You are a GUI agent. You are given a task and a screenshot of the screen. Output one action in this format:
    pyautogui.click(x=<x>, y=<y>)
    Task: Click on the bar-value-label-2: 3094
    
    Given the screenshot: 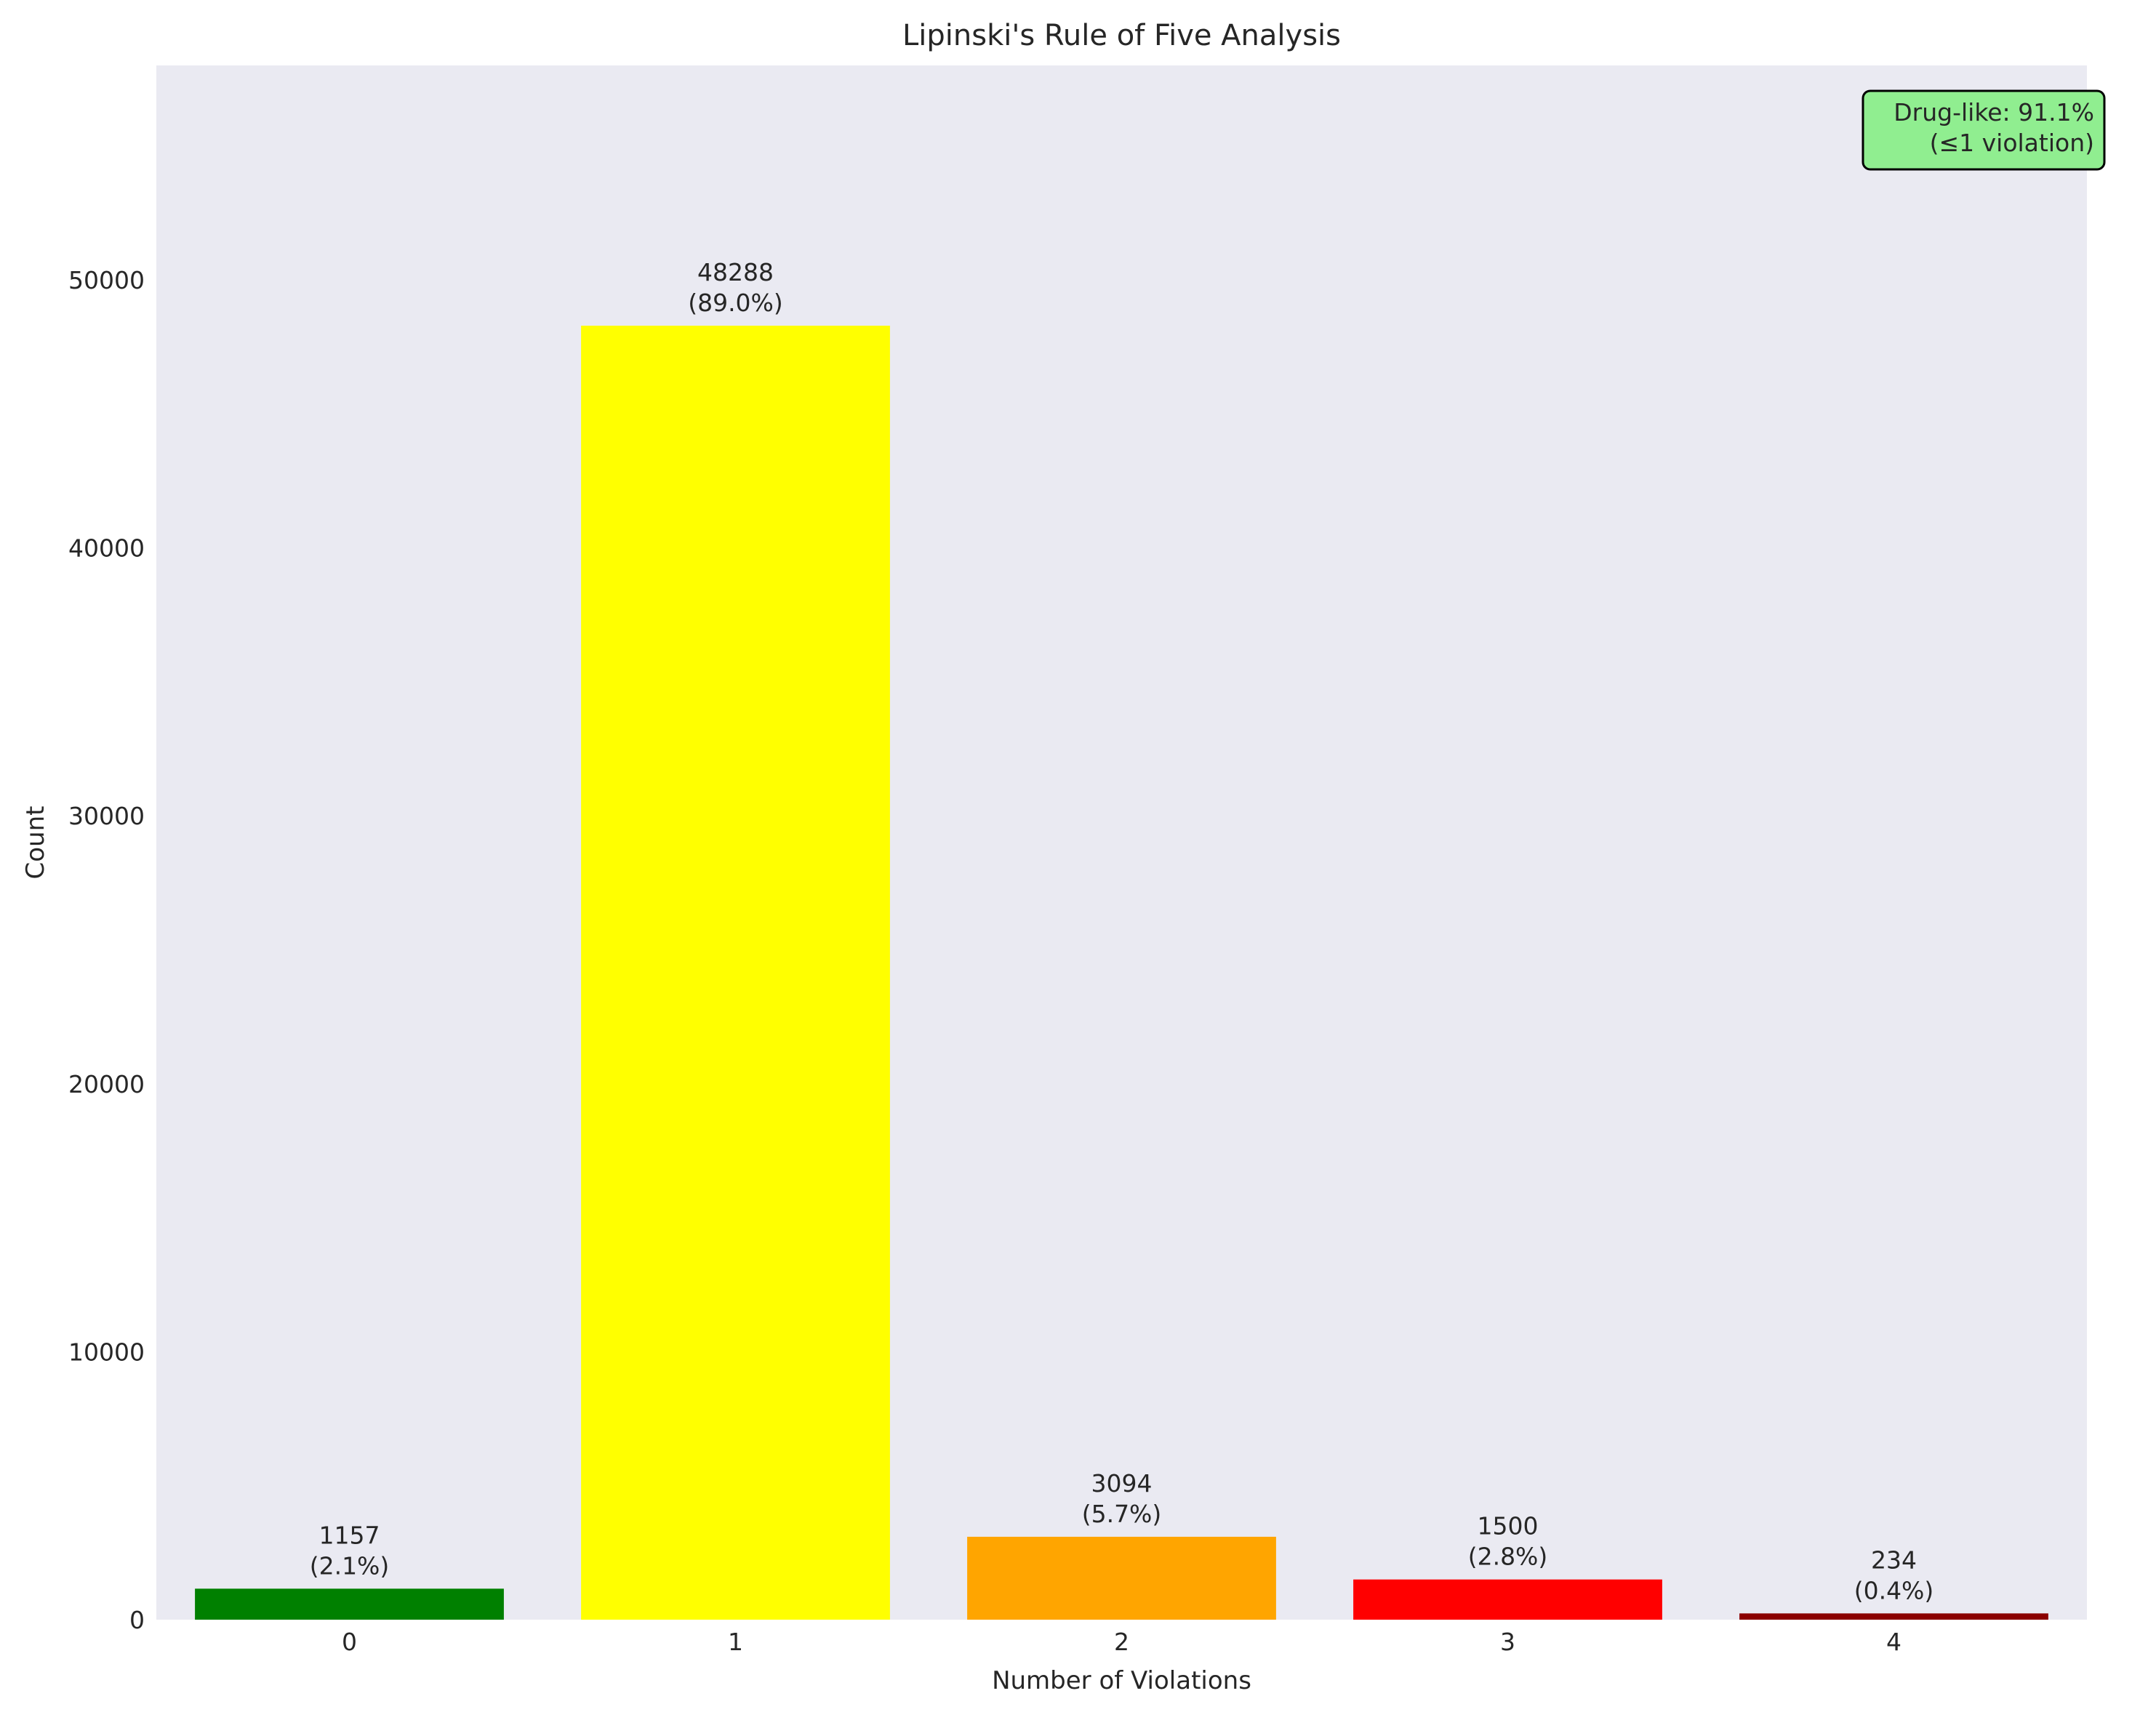 What is the action you would take?
    pyautogui.click(x=1122, y=1483)
    